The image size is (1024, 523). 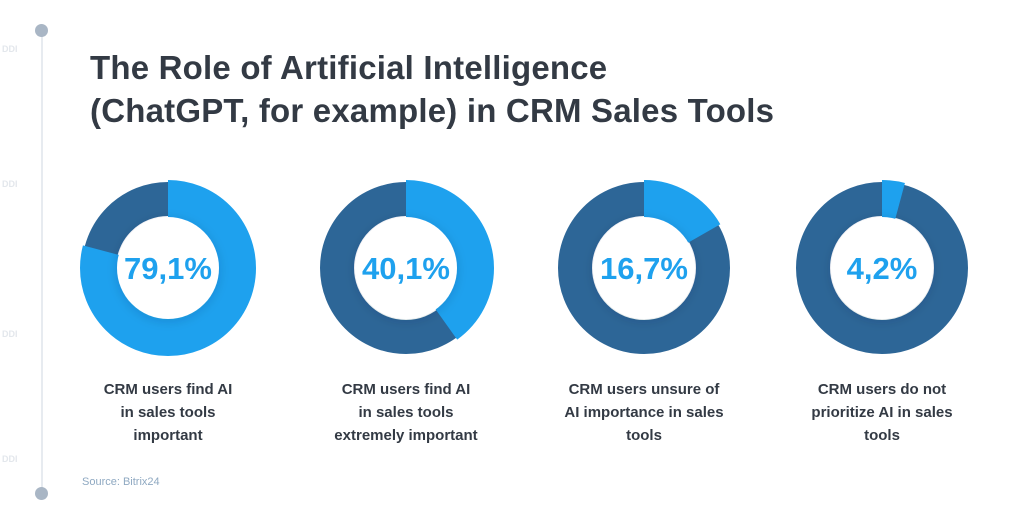 What do you see at coordinates (644, 389) in the screenshot?
I see `caption-line: CRM users unsure of` at bounding box center [644, 389].